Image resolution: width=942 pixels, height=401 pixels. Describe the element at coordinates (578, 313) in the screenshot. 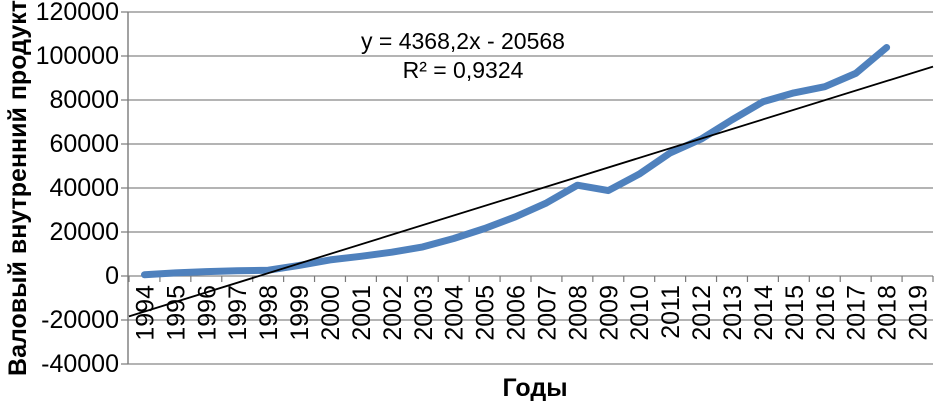

I see `x-tick-label: 2008` at that location.